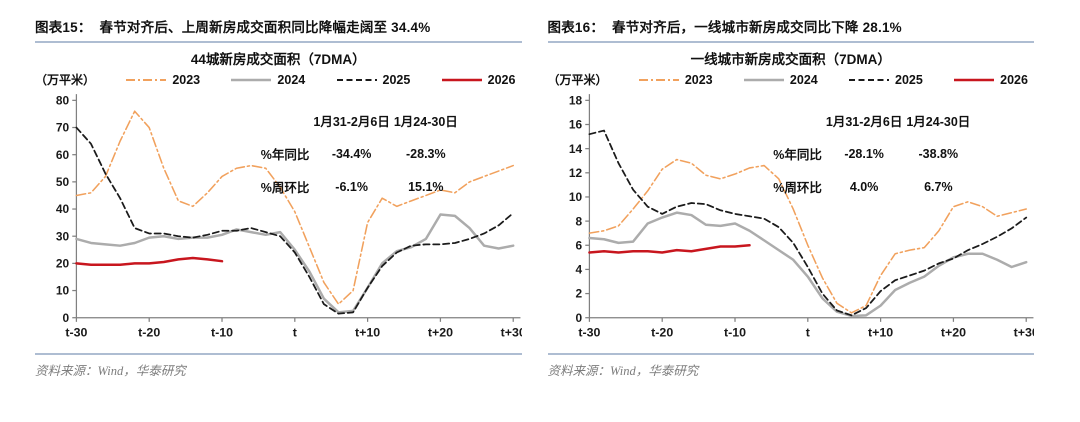  What do you see at coordinates (575, 149) in the screenshot?
I see `svg-text: 14` at bounding box center [575, 149].